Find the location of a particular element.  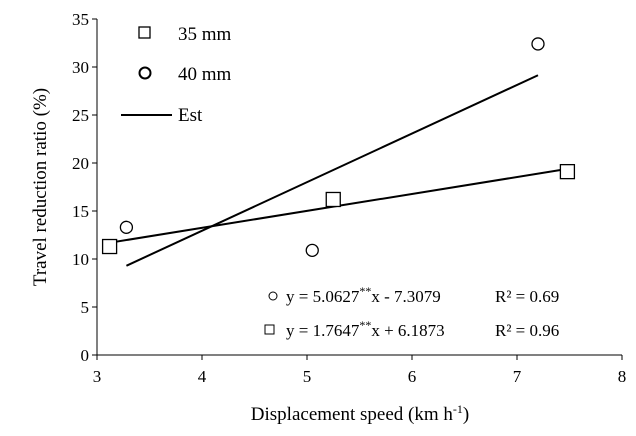

legend-label-35mm: 35 mm is located at coordinates (205, 34).